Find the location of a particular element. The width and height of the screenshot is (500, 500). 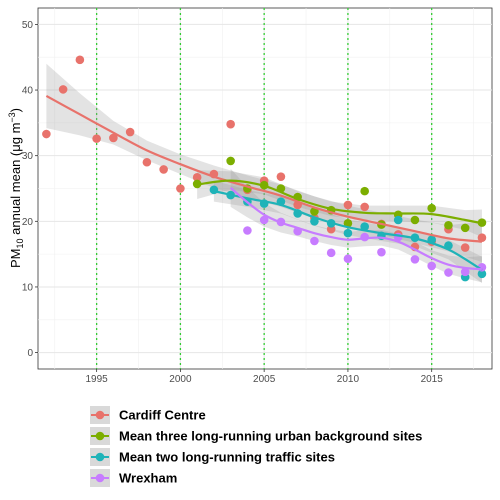

y-tick-label: 10 is located at coordinates (28, 287).